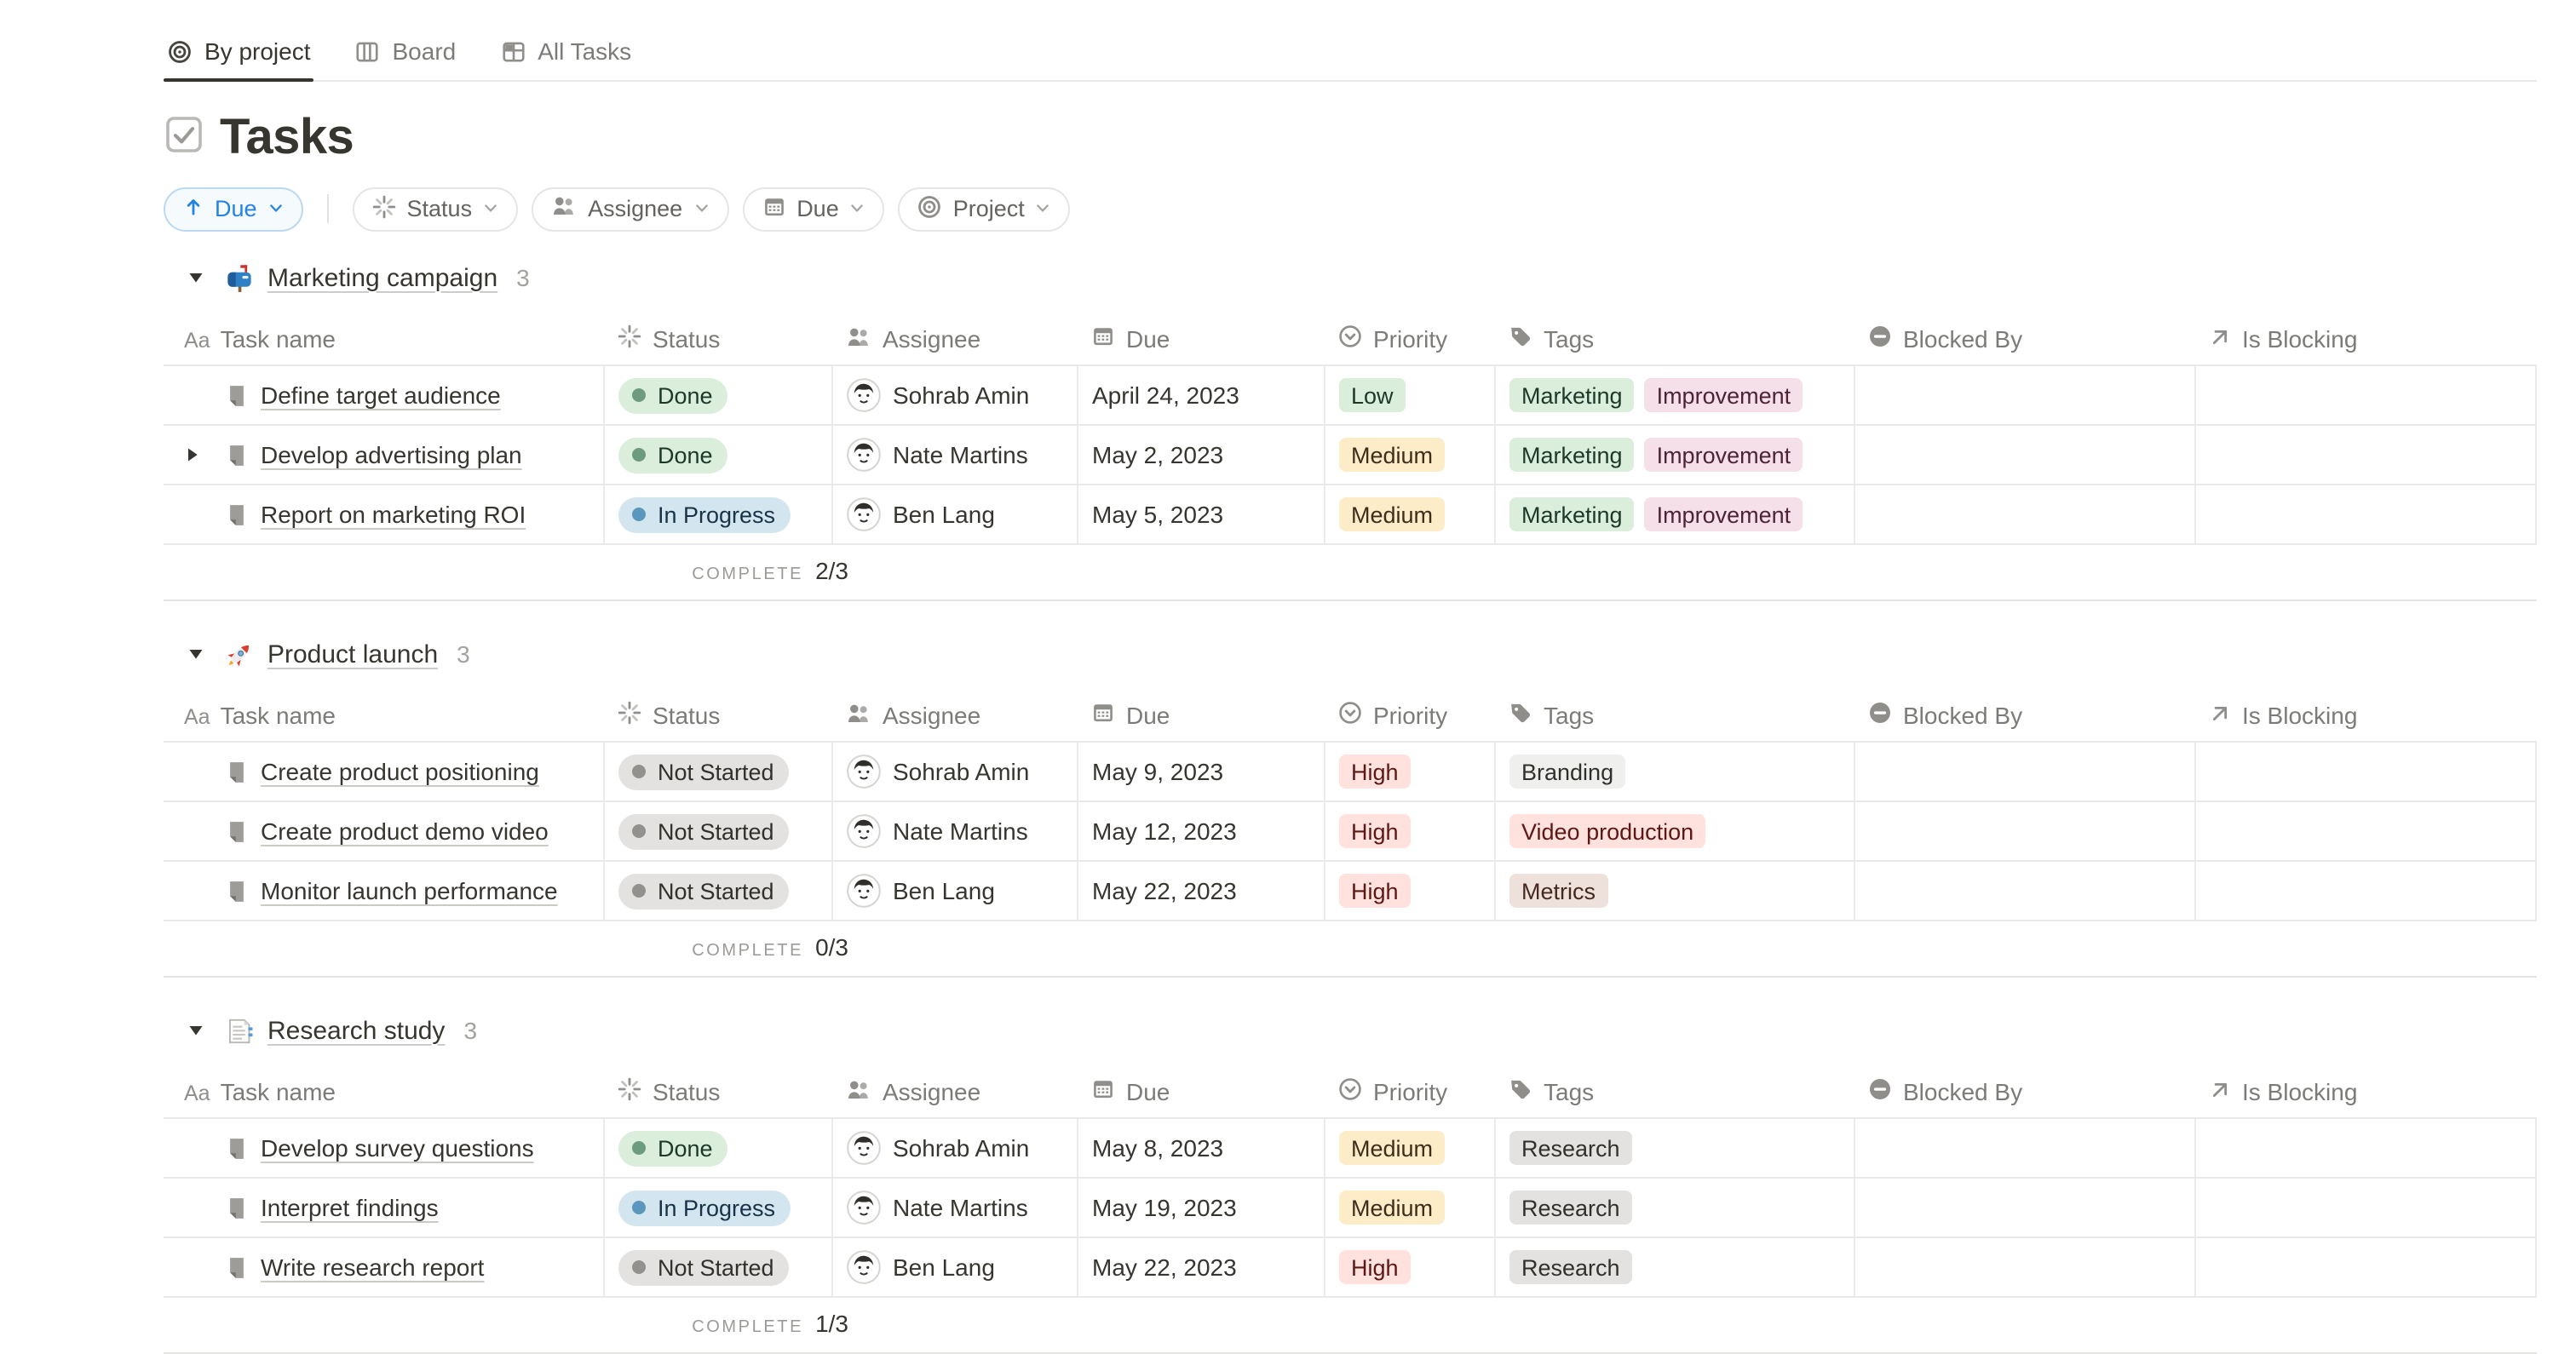 The width and height of the screenshot is (2576, 1354). I want to click on filter-chip-status: Status, so click(436, 208).